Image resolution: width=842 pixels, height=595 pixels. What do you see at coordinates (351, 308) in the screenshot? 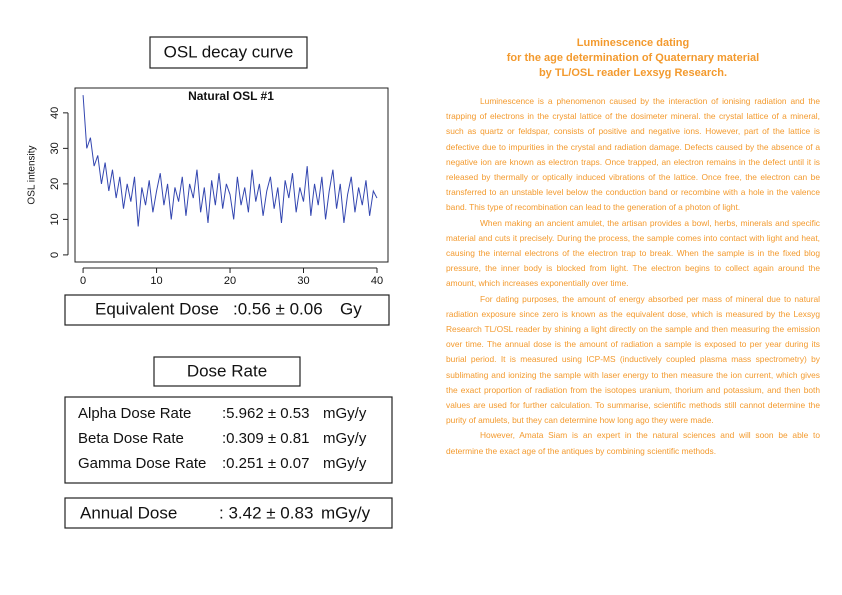
I see `unit: Gy` at bounding box center [351, 308].